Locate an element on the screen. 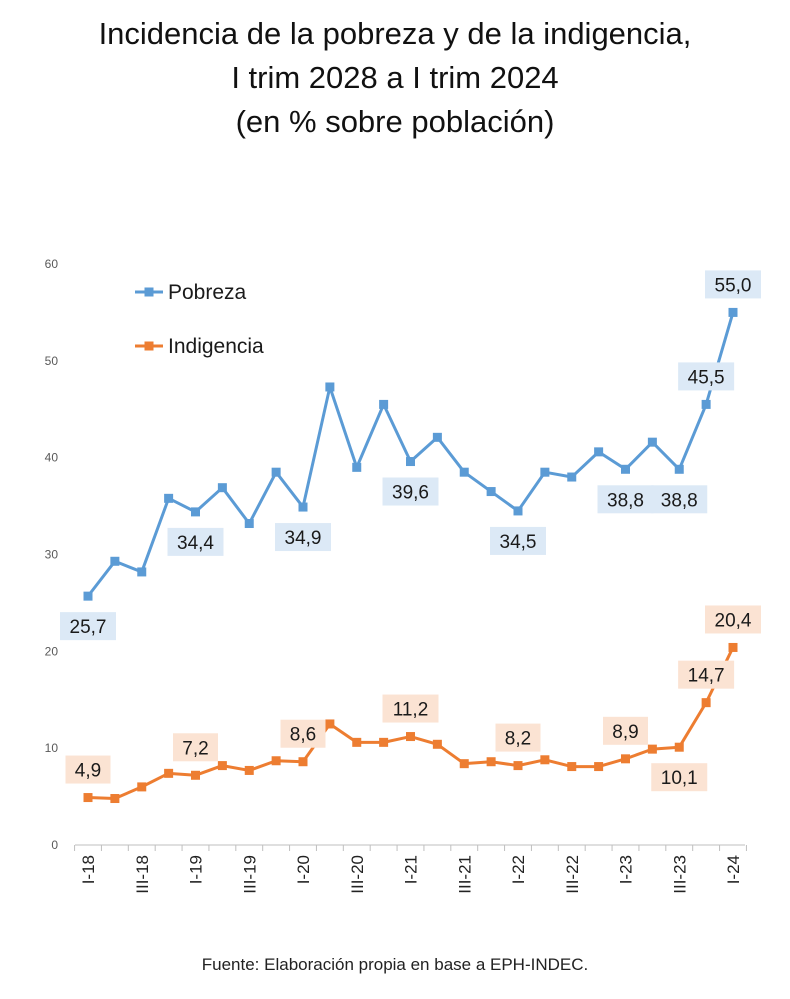 This screenshot has width=790, height=999. indigencia-data-label: 14,7 is located at coordinates (706, 674).